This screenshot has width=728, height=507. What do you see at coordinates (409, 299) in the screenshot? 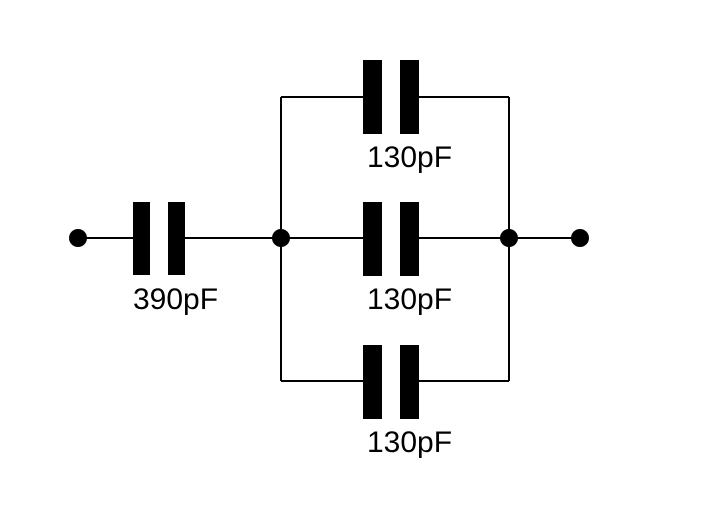
I see `parallel-capacitor-middle-label: 130pF` at bounding box center [409, 299].